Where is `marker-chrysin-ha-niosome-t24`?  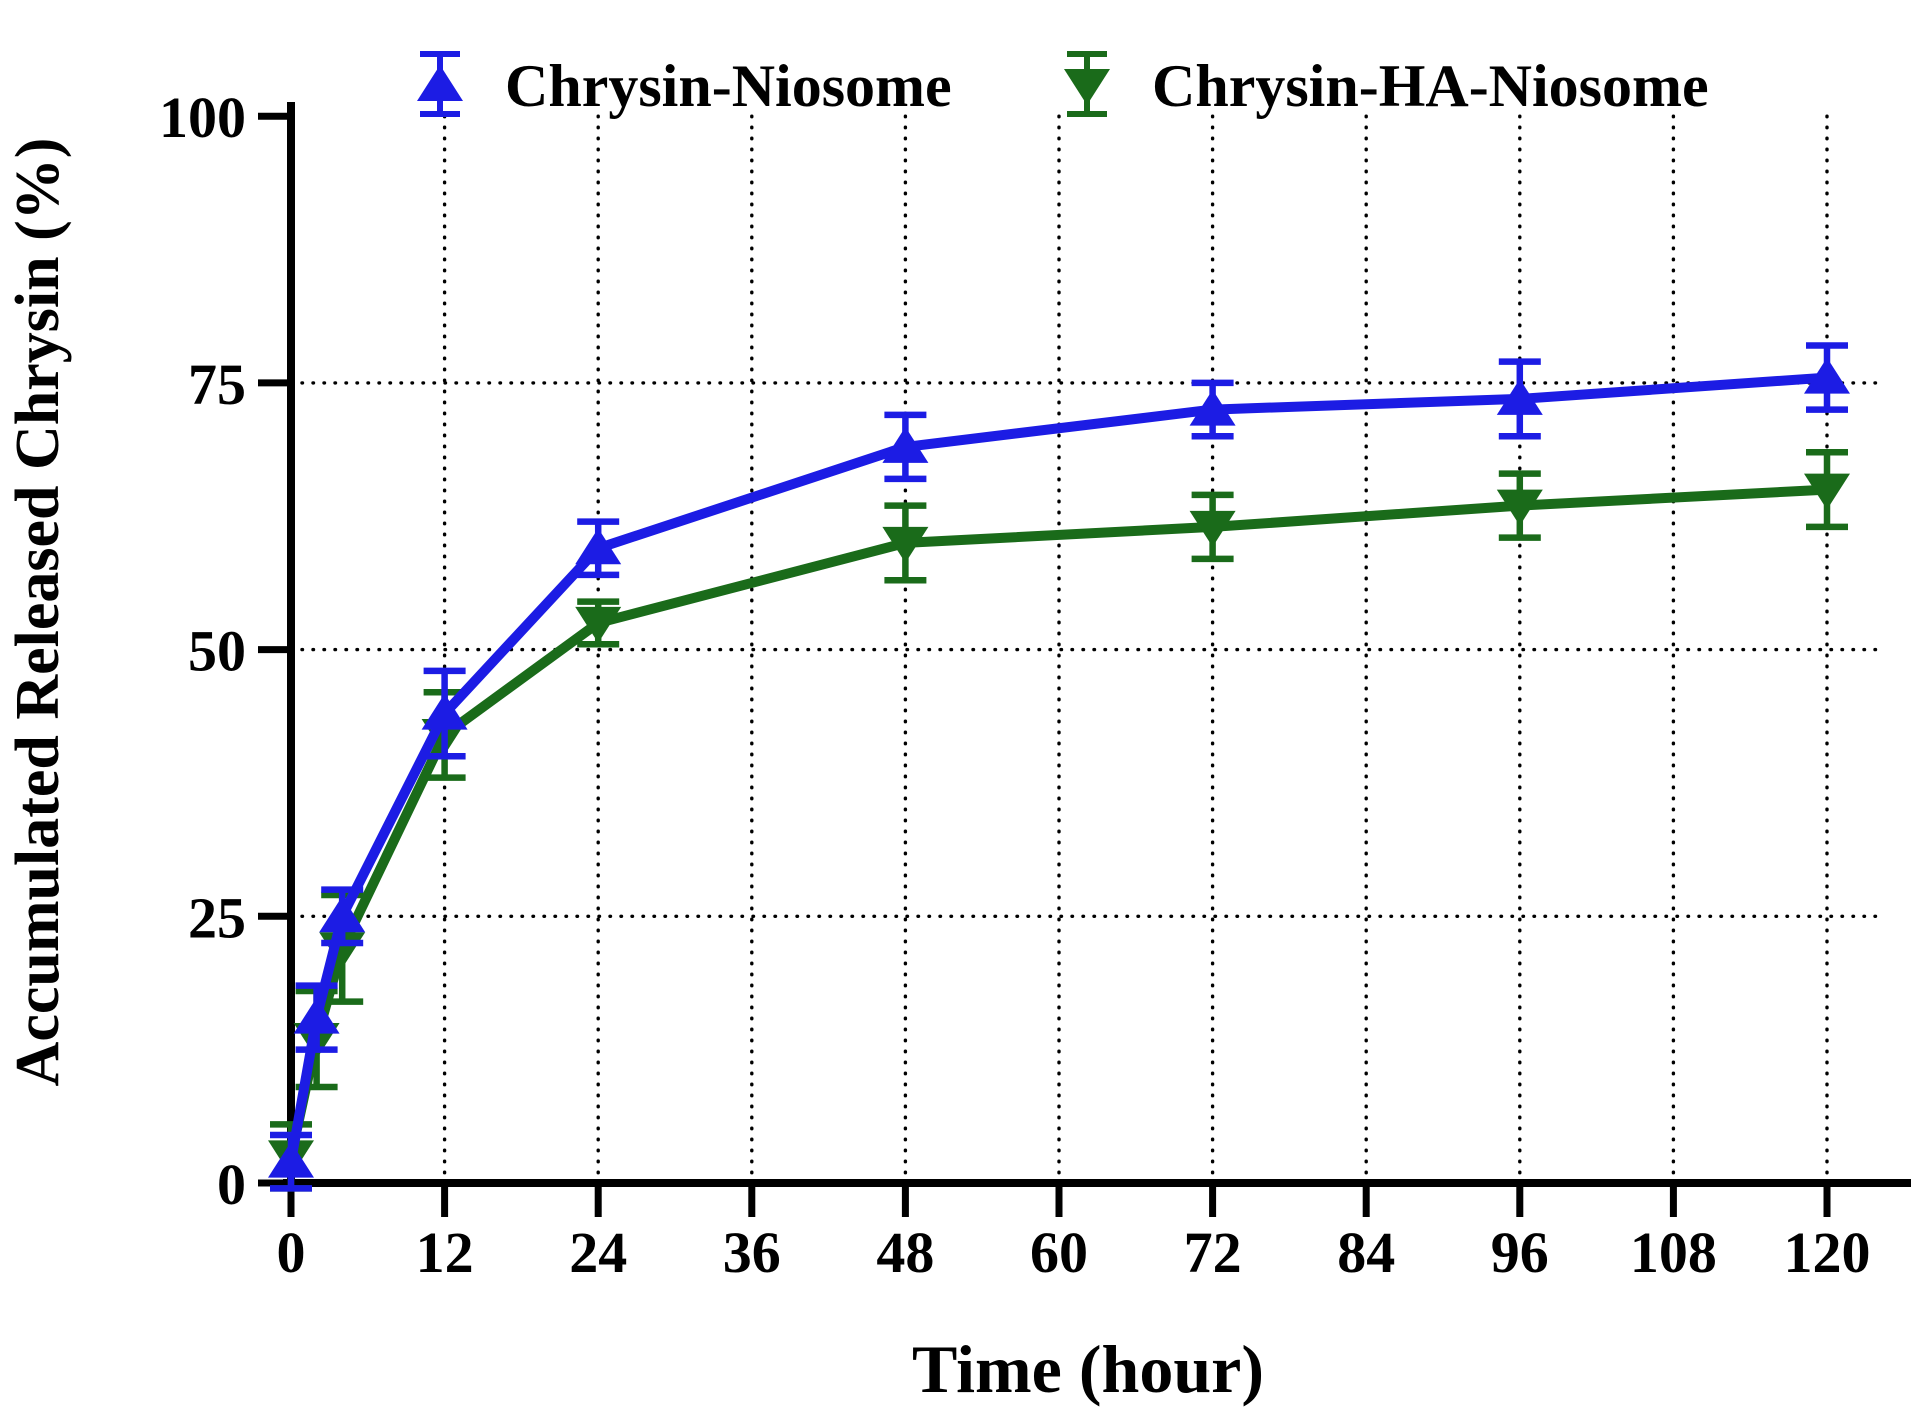
marker-chrysin-ha-niosome-t24 is located at coordinates (598, 624).